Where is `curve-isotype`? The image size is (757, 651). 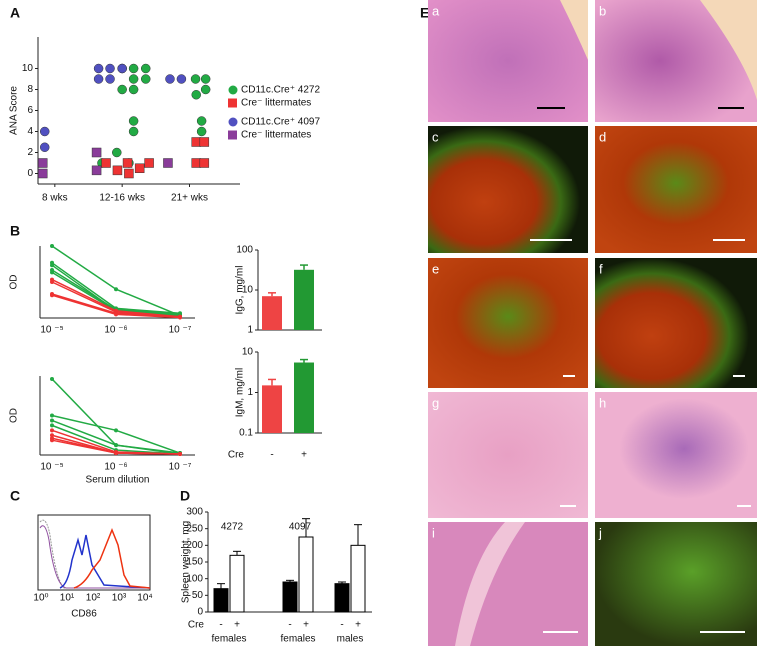
curve-isotype is located at coordinates (94, 554).